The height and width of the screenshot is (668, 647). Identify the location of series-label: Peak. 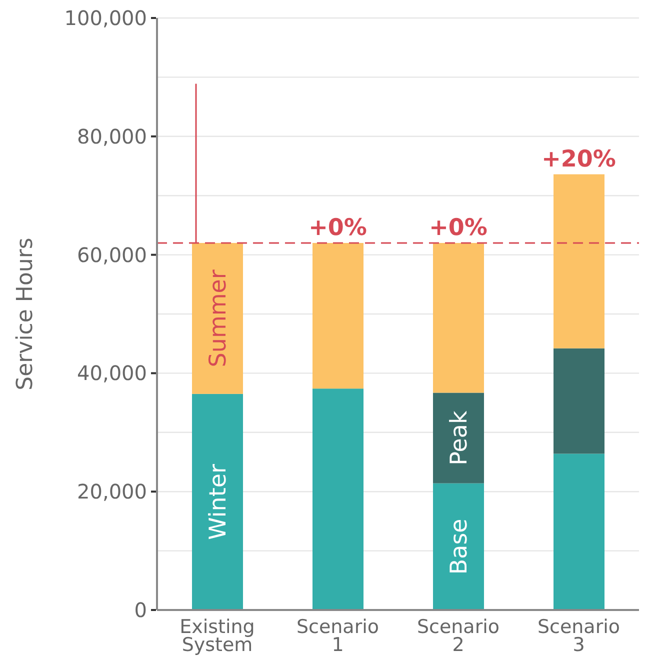
(459, 438).